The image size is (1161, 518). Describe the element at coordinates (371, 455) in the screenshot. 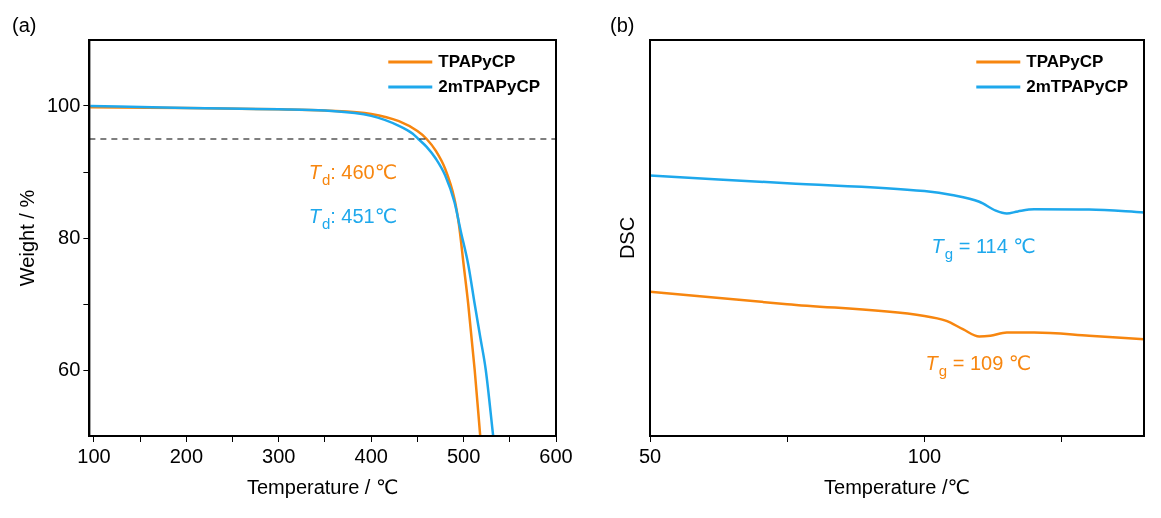

I see `x-tick-label: 400` at that location.